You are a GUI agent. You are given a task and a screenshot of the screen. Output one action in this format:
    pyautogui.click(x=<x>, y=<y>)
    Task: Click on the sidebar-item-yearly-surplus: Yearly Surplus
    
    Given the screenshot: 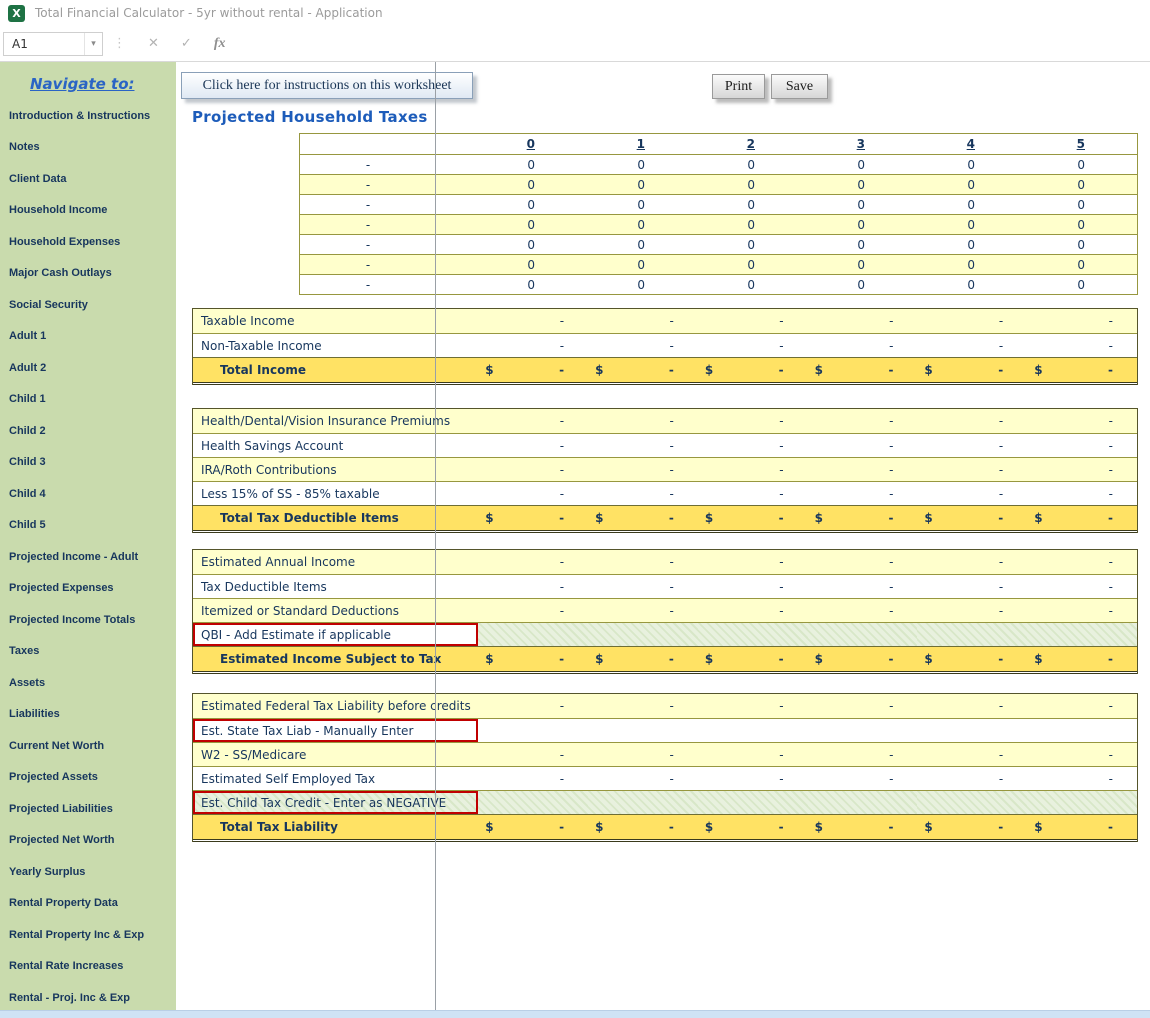 What is the action you would take?
    pyautogui.click(x=47, y=871)
    